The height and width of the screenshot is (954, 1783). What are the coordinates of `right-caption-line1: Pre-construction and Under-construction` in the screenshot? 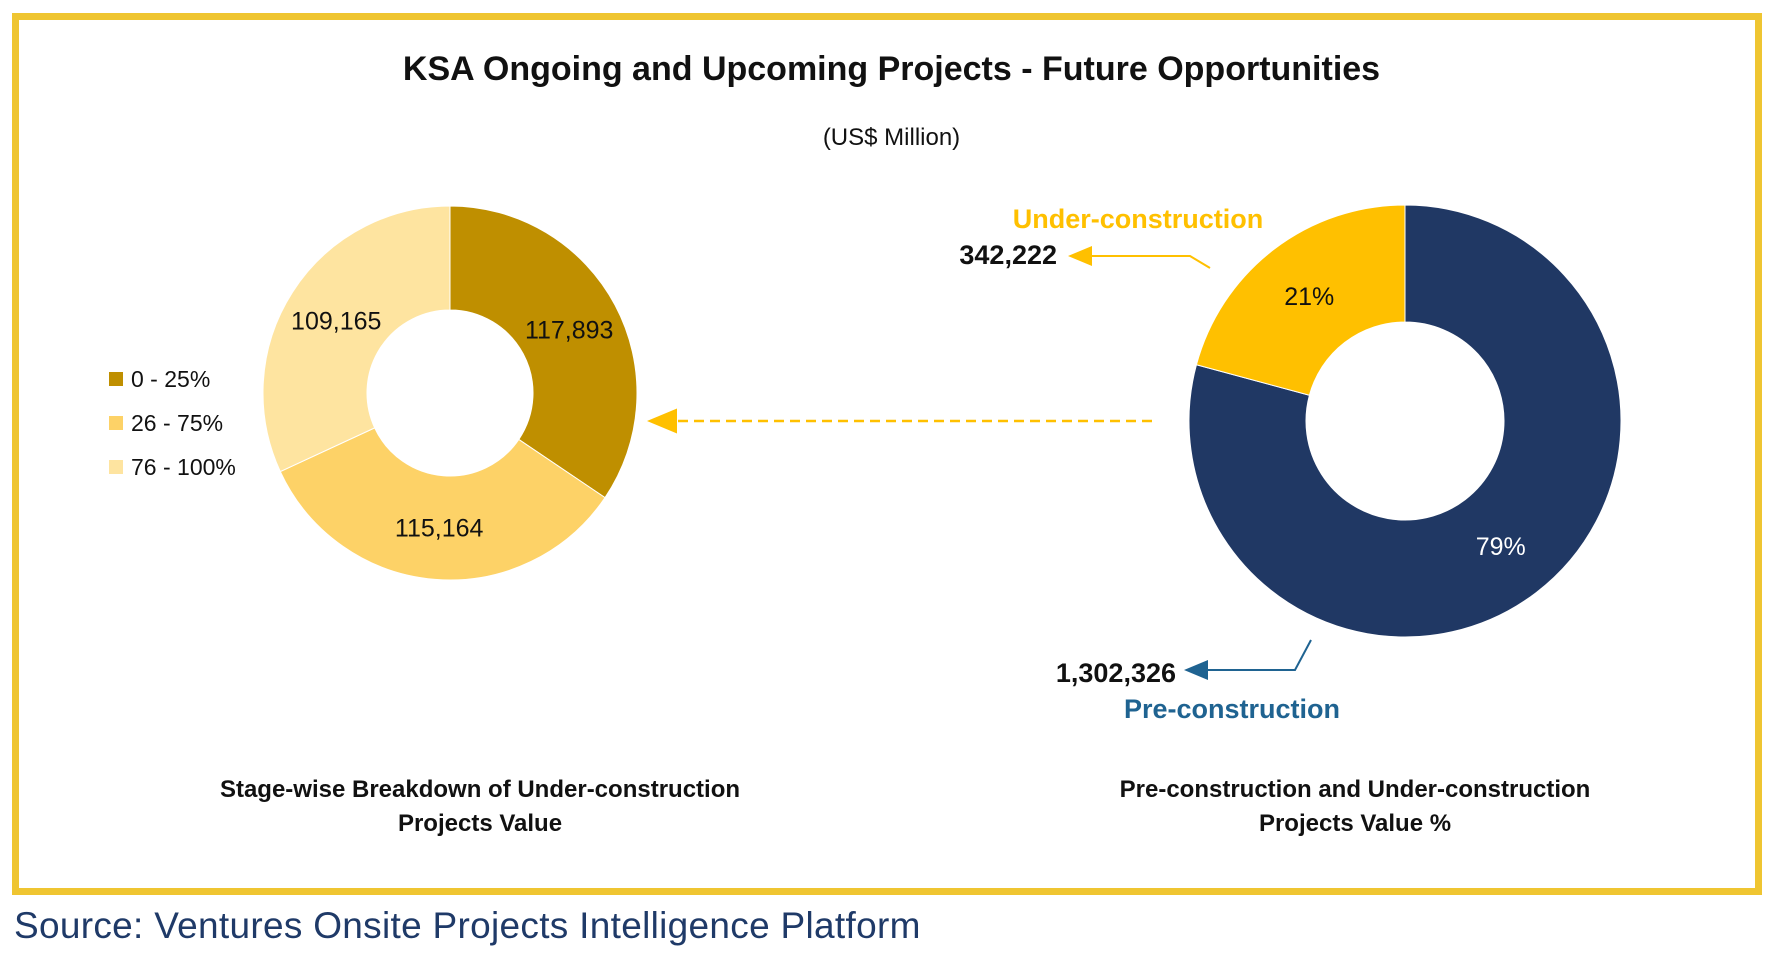 It's located at (1355, 789).